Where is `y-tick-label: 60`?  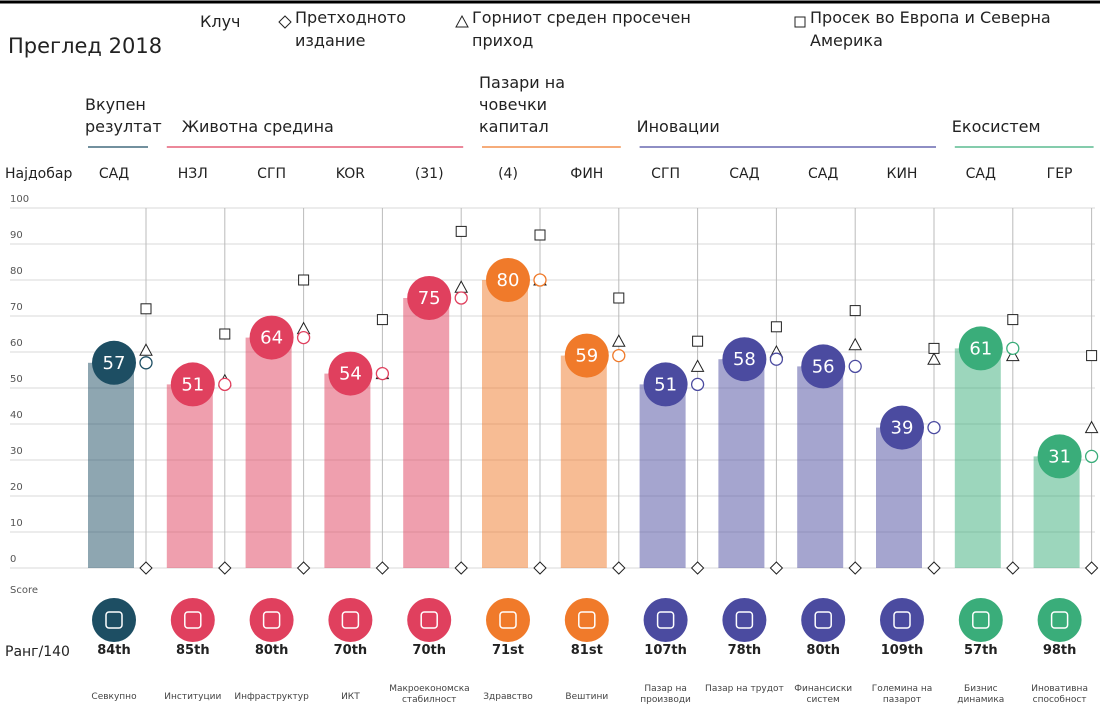 y-tick-label: 60 is located at coordinates (16, 343).